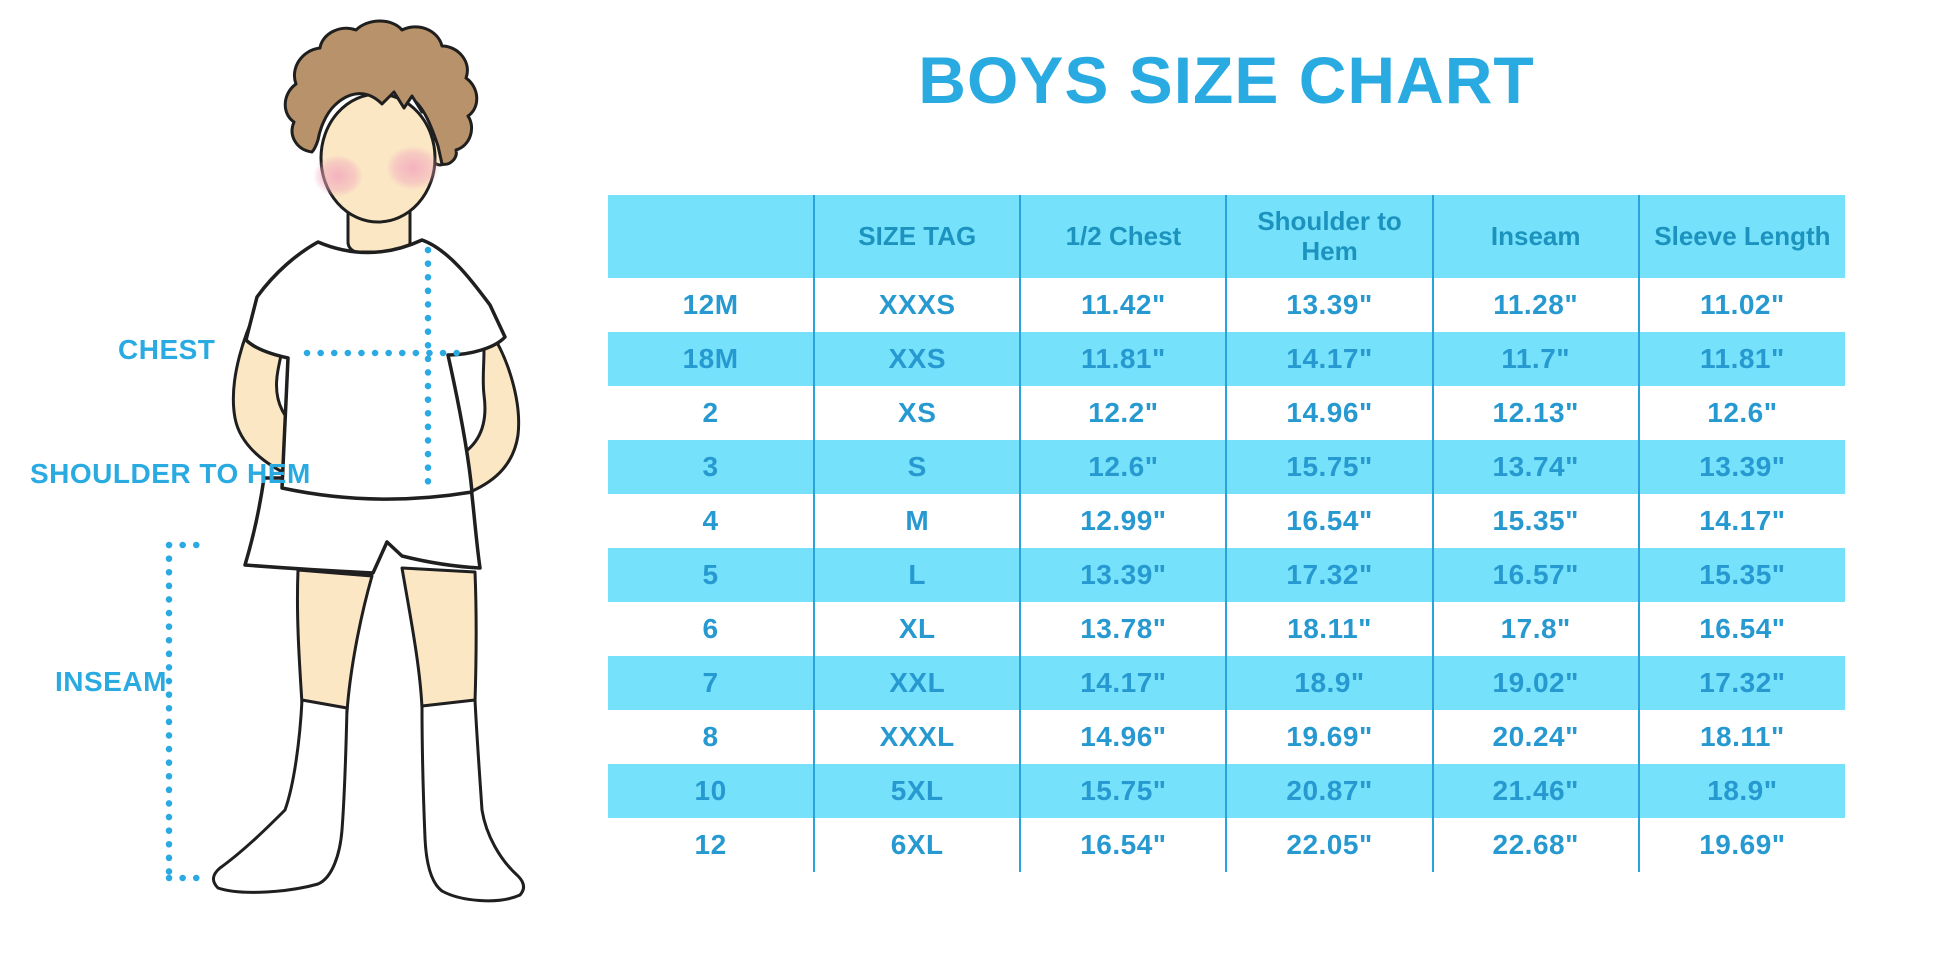 This screenshot has width=1946, height=973. What do you see at coordinates (712, 236) in the screenshot?
I see `column-header-size` at bounding box center [712, 236].